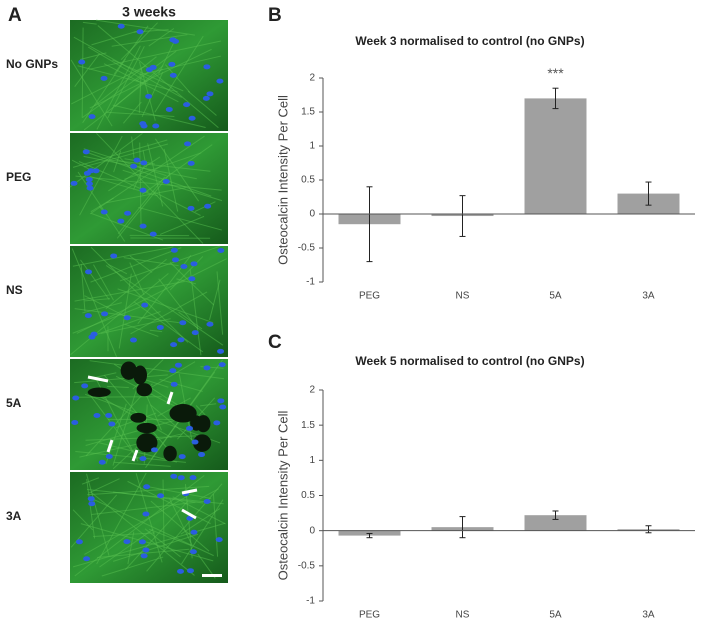 This screenshot has width=716, height=627. Describe the element at coordinates (312, 460) in the screenshot. I see `y-tick-label: 1` at that location.